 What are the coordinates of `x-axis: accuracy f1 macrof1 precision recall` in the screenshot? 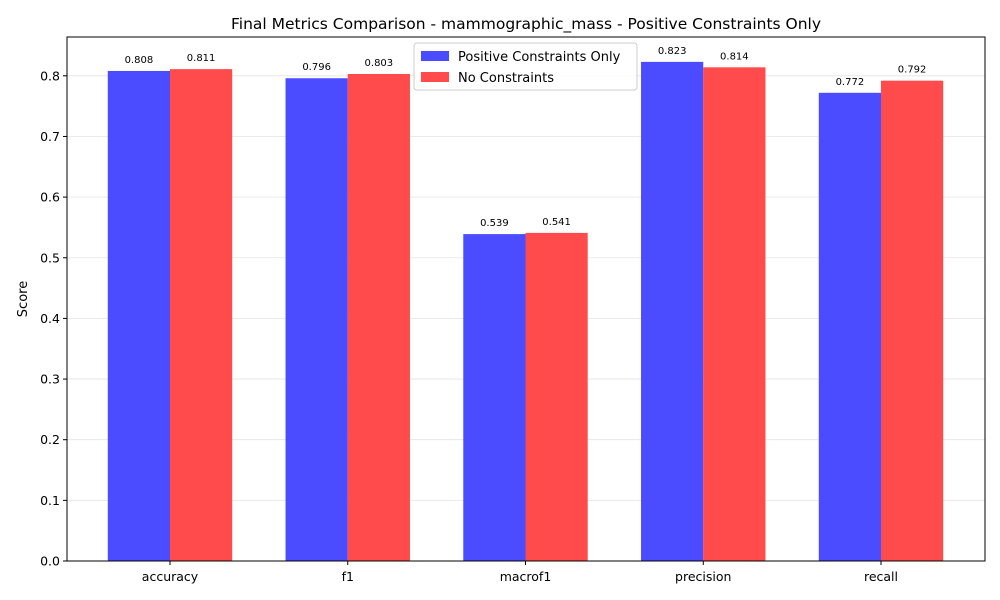 It's located at (520, 572).